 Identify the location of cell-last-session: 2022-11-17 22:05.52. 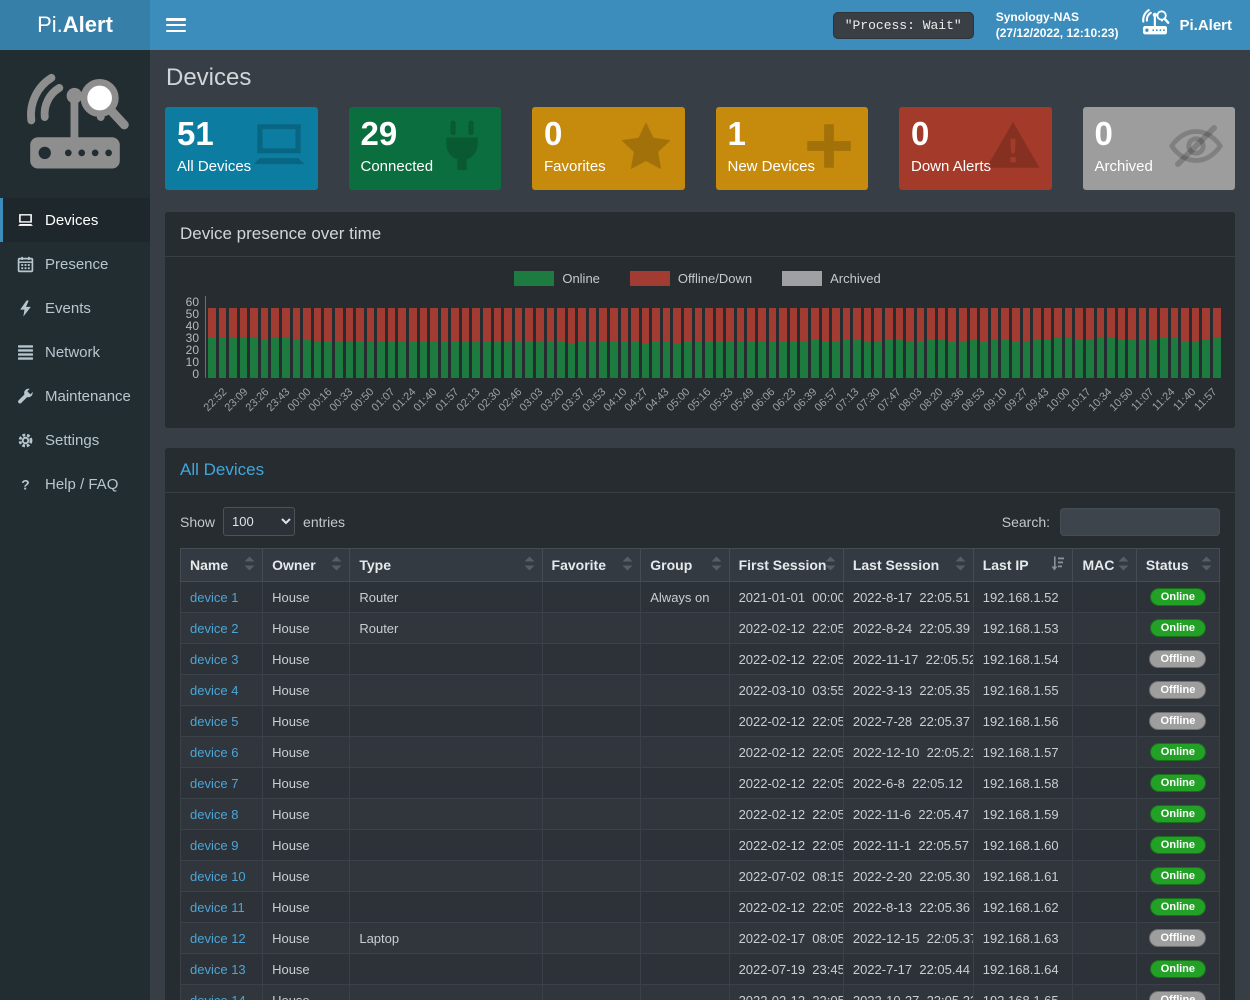
(908, 659).